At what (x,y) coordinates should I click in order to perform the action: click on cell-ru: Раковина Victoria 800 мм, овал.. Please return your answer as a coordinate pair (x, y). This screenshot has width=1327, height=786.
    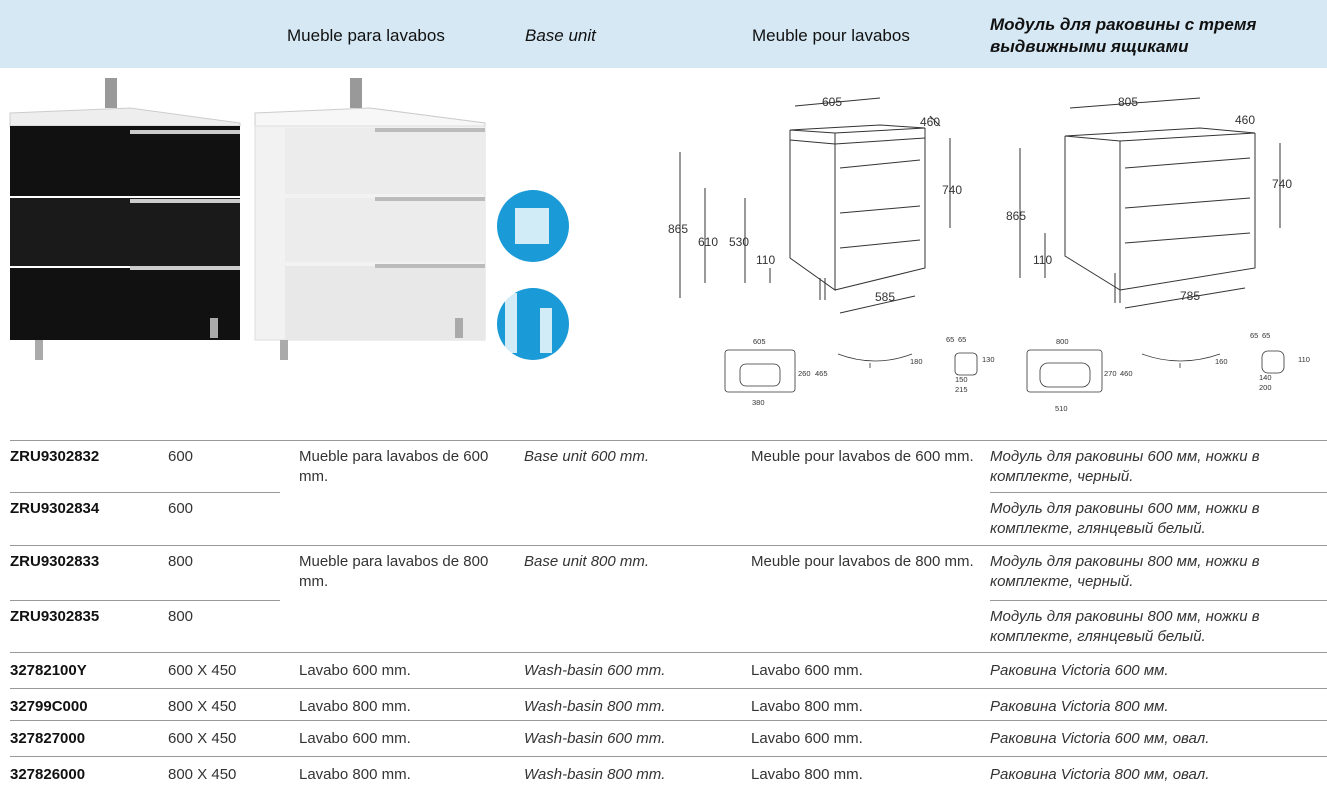
    Looking at the image, I should click on (1100, 774).